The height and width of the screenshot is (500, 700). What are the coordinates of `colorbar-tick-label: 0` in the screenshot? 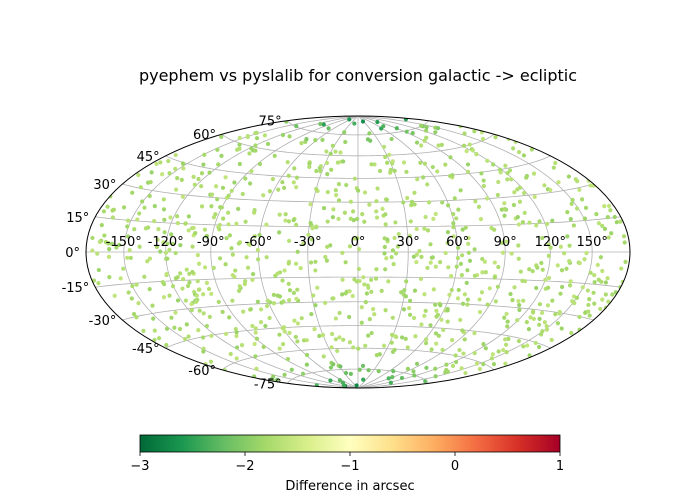 It's located at (455, 466).